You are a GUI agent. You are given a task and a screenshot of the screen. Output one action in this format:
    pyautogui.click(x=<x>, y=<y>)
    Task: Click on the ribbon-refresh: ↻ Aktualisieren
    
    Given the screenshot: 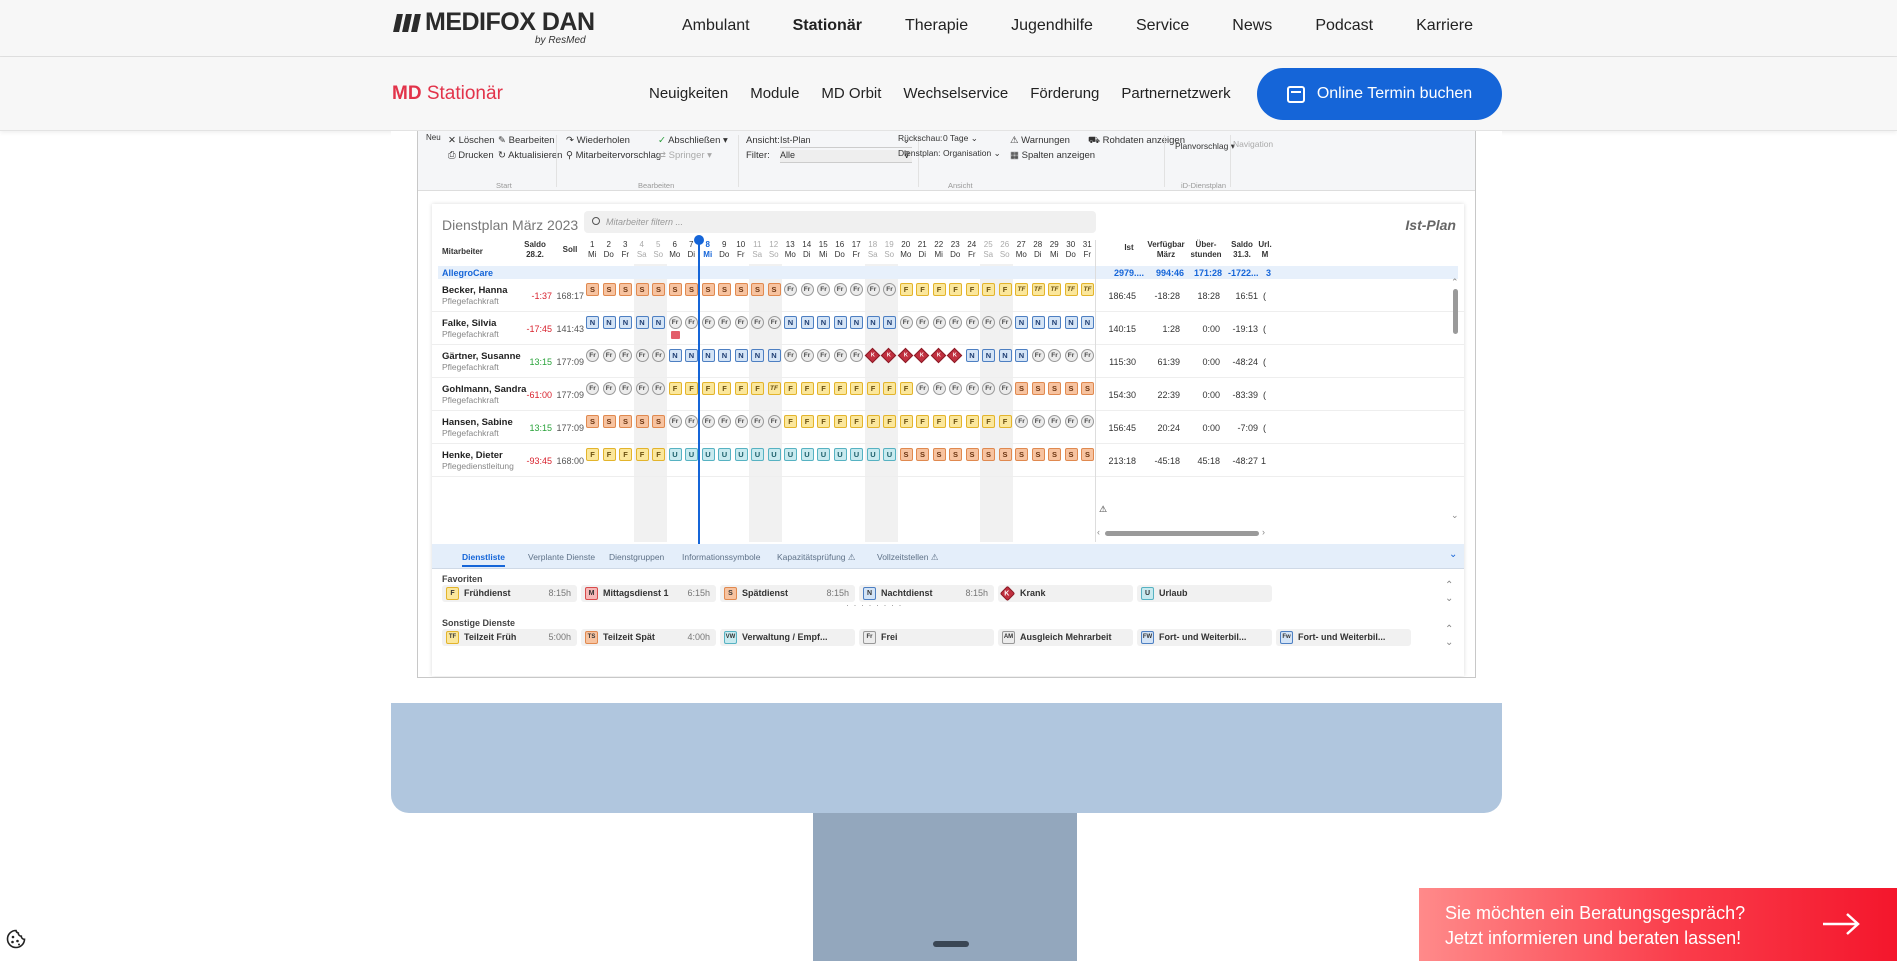 What is the action you would take?
    pyautogui.click(x=530, y=155)
    